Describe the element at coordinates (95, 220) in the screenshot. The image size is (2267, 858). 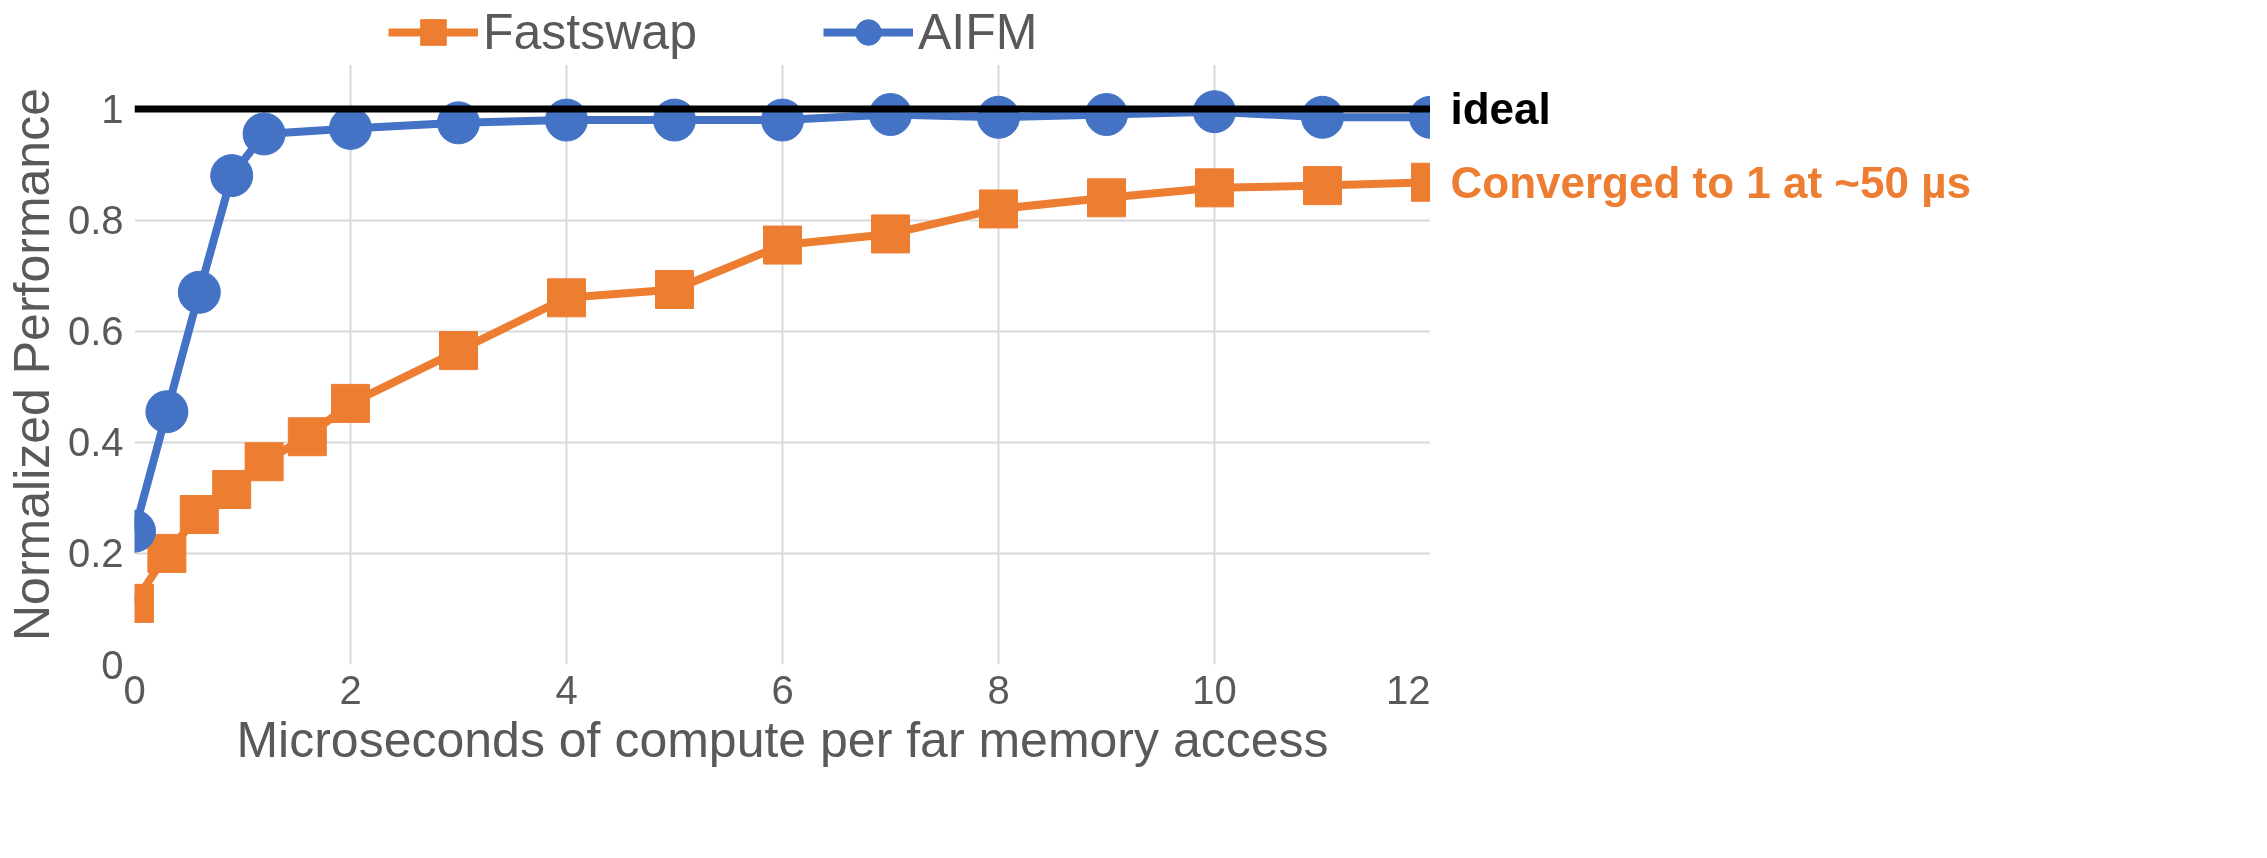
I see `y-tick-label: 0.8` at that location.